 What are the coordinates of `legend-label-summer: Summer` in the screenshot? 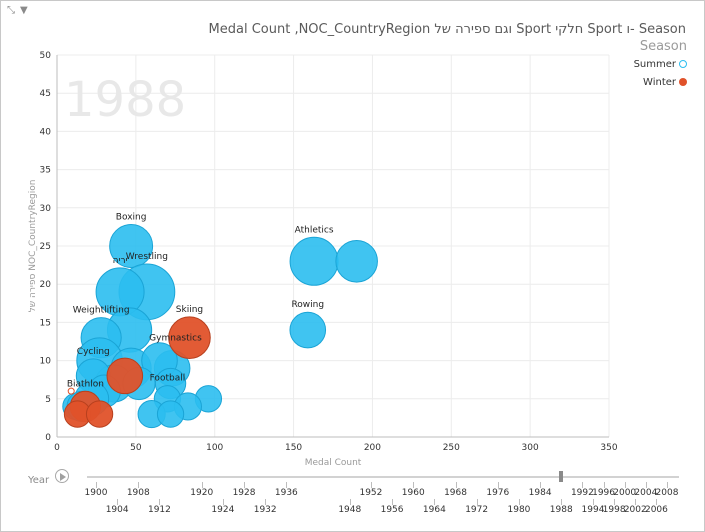 It's located at (654, 64).